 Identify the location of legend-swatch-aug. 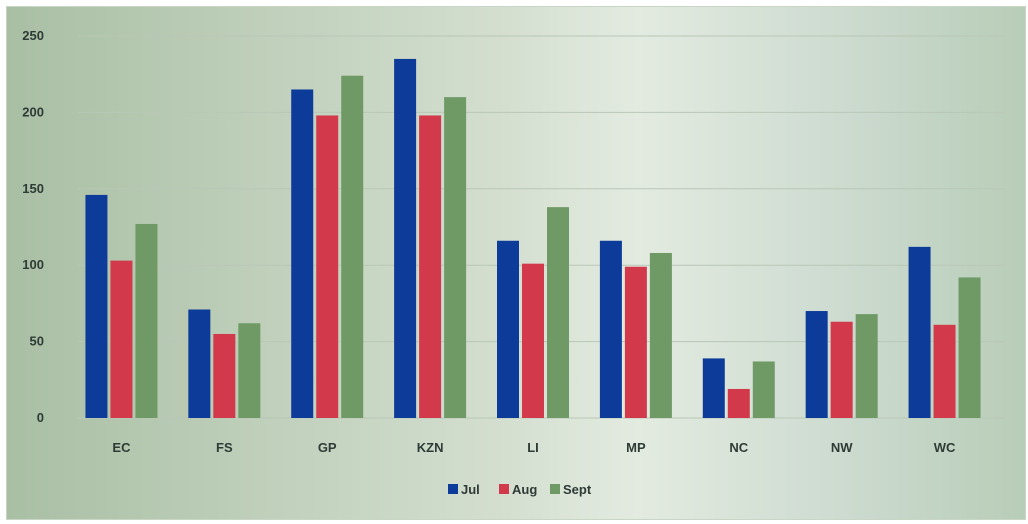
(504, 489).